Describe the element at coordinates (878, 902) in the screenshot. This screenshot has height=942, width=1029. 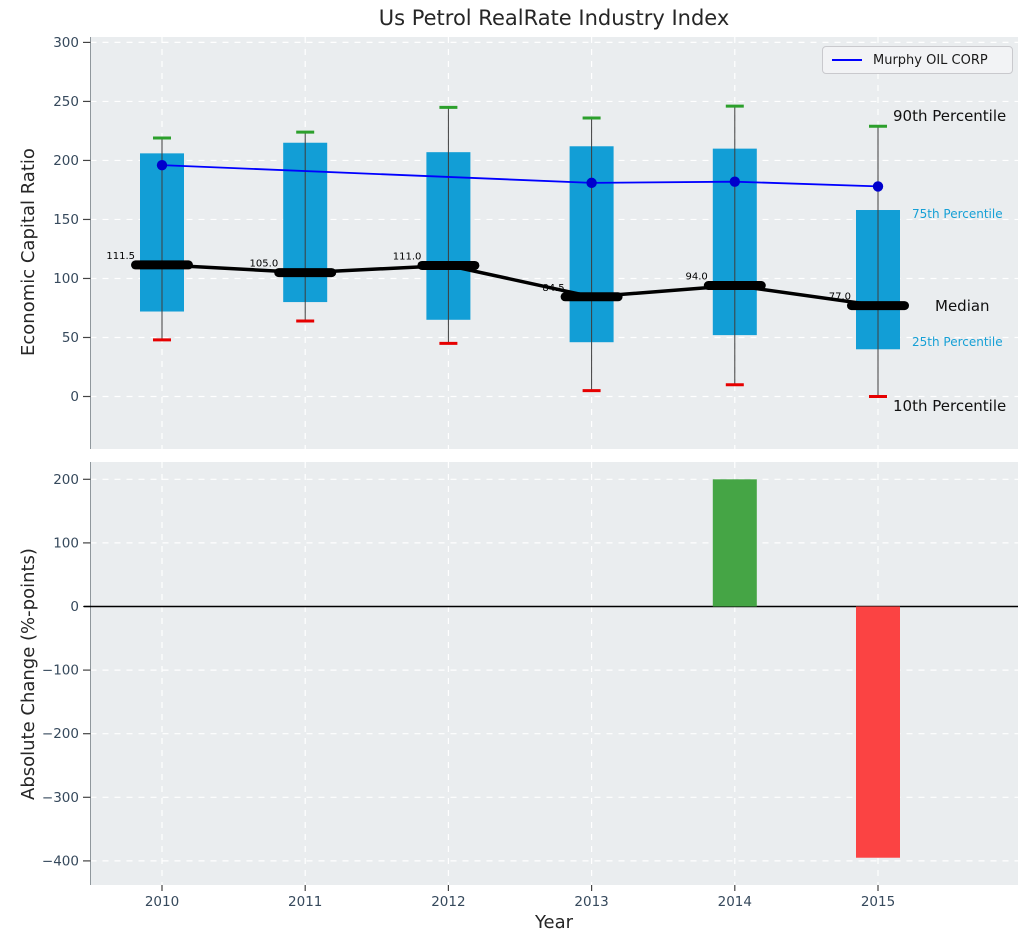
I see `x-tick-label-2015: 2015` at that location.